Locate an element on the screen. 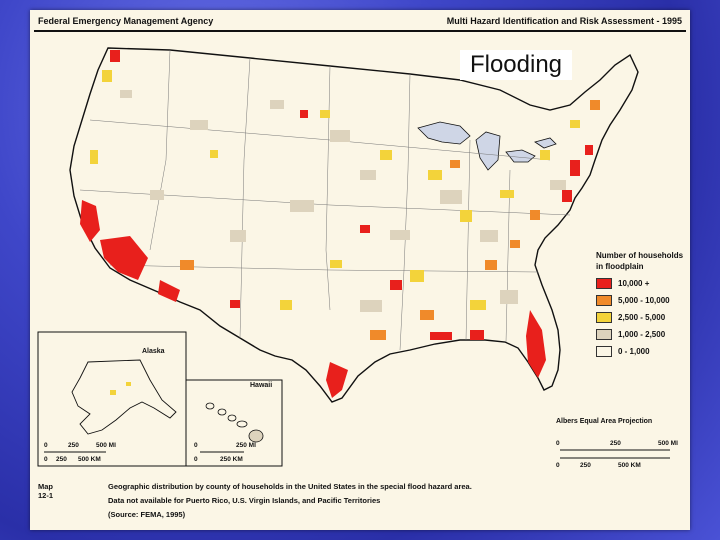 The image size is (720, 540). main-scale-mi-500: 500 MI is located at coordinates (668, 443).